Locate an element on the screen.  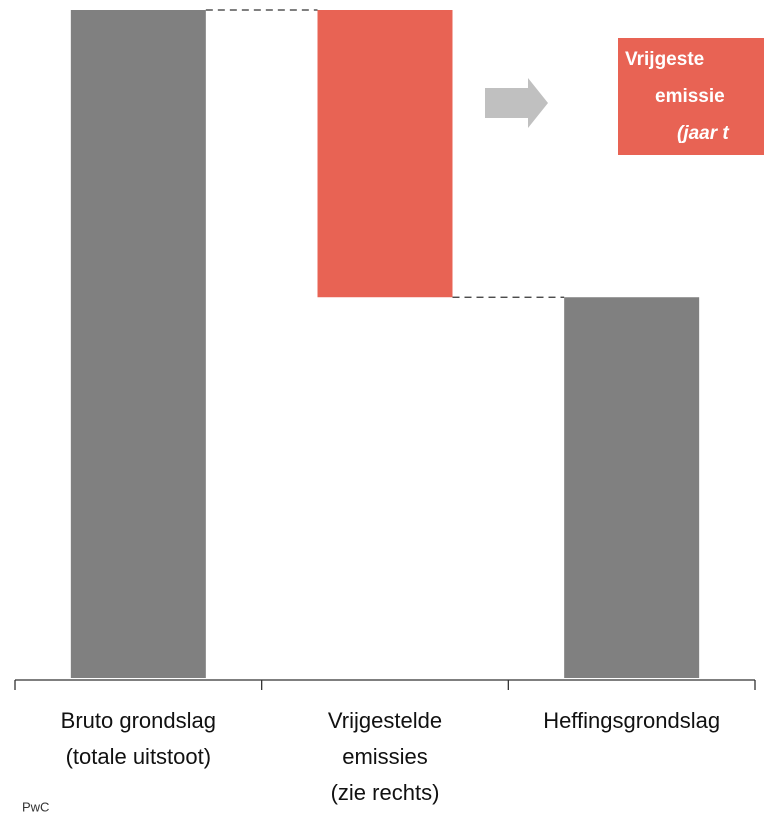
callout-text: emissie is located at coordinates (690, 96).